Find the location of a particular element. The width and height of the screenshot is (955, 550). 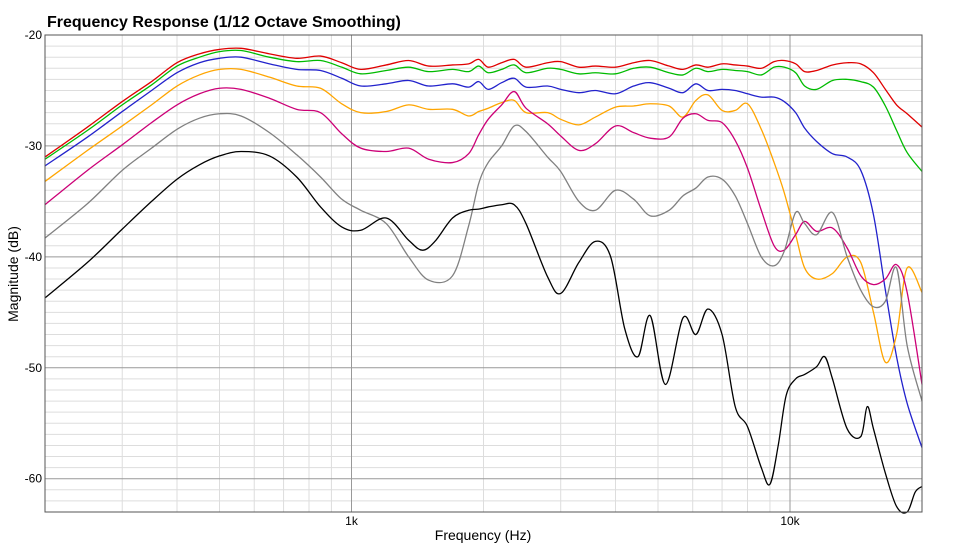

y-tick-labels: -20 -30 -40 -50 -60 is located at coordinates (34, 257).